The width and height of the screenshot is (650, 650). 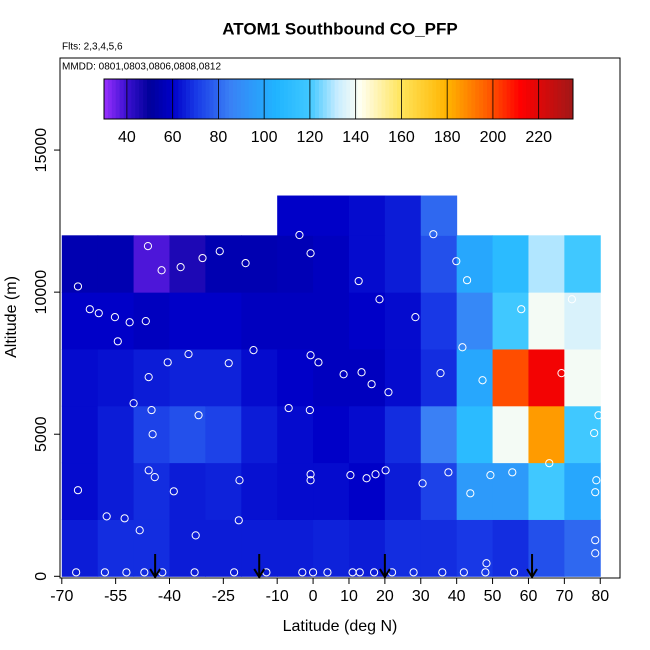 I want to click on x-tick-label: 0, so click(x=313, y=596).